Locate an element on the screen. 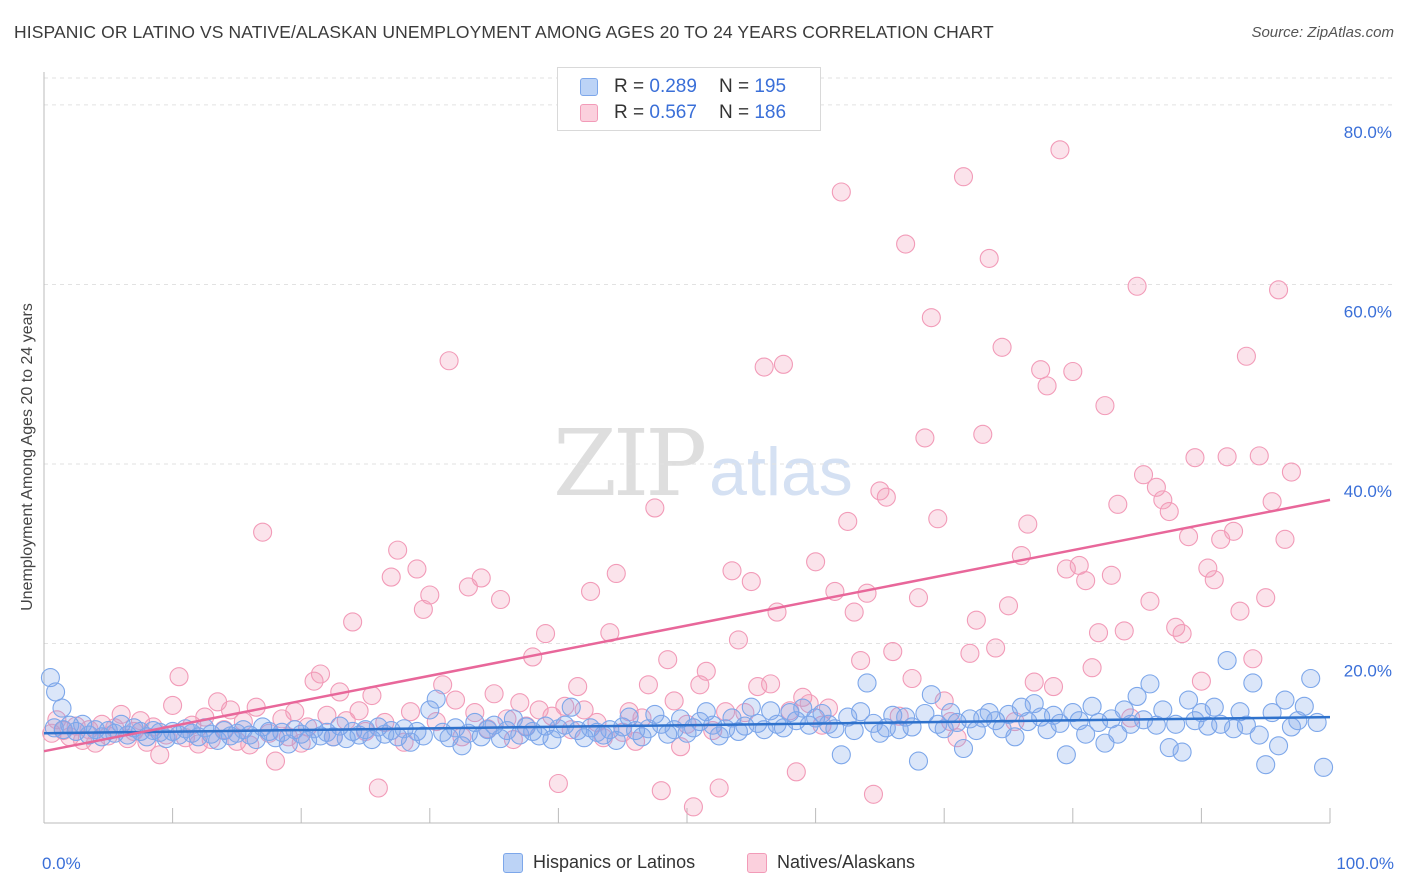 Image resolution: width=1406 pixels, height=892 pixels. r-label: R = is located at coordinates (629, 86).